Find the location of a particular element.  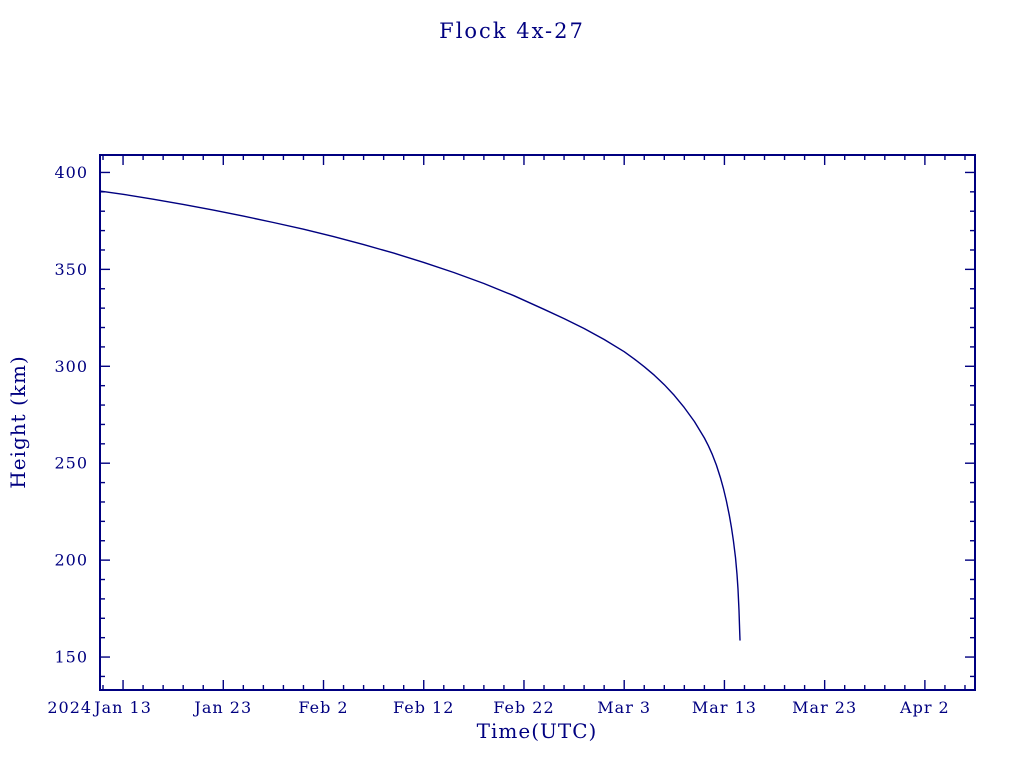

y-tick-label: 300 is located at coordinates (71, 366).